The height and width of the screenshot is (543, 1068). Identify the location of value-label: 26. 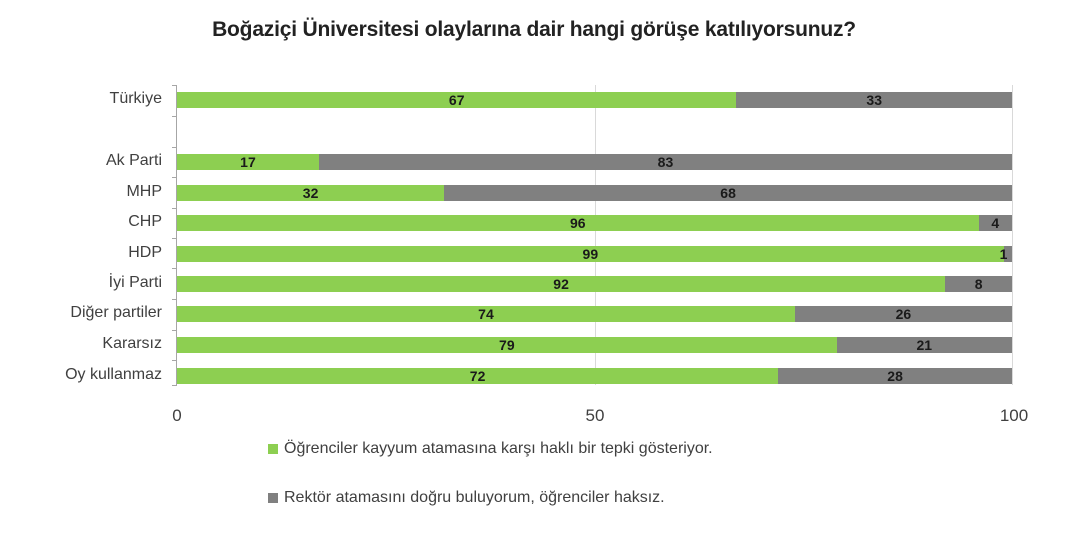
(903, 314).